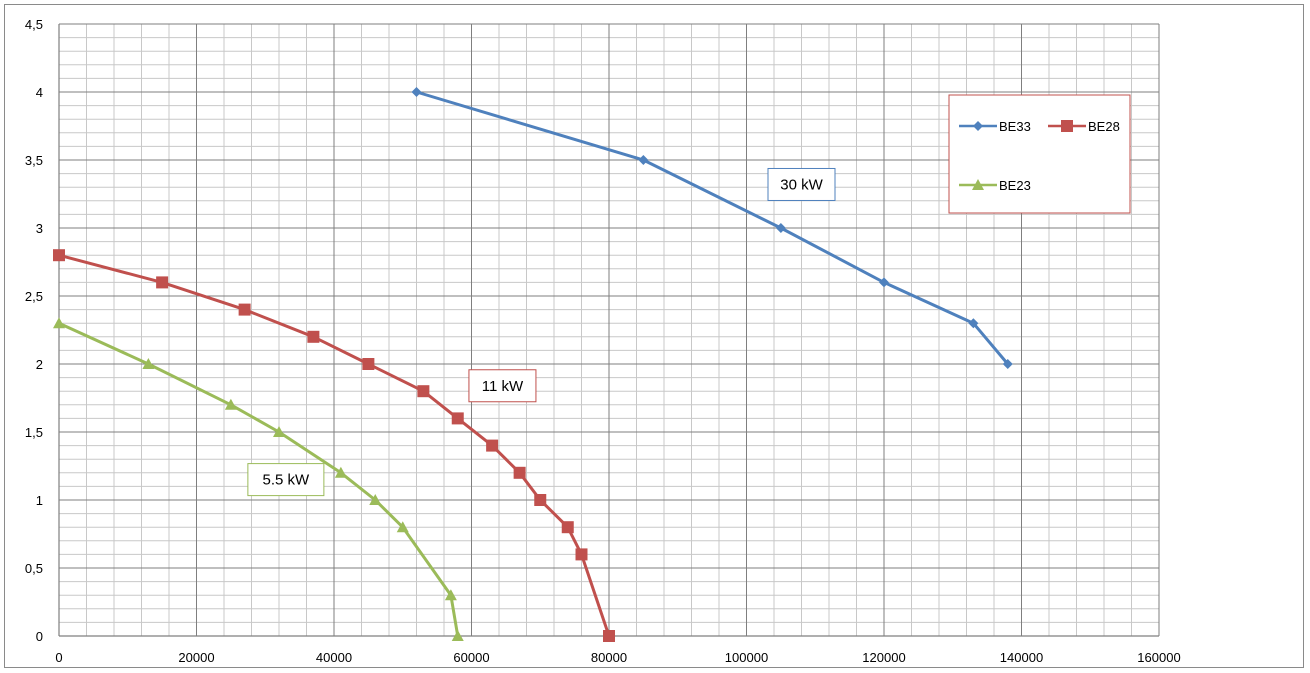 The image size is (1310, 673). Describe the element at coordinates (34, 160) in the screenshot. I see `y-tick-label: 3,5` at that location.